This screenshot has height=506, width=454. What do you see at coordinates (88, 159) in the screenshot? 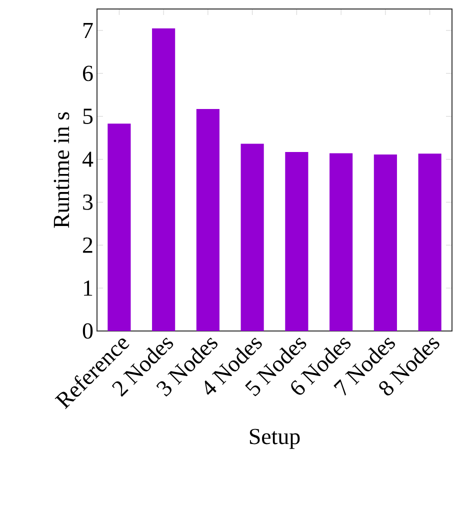
I see `y-tick-label: 4` at bounding box center [88, 159].